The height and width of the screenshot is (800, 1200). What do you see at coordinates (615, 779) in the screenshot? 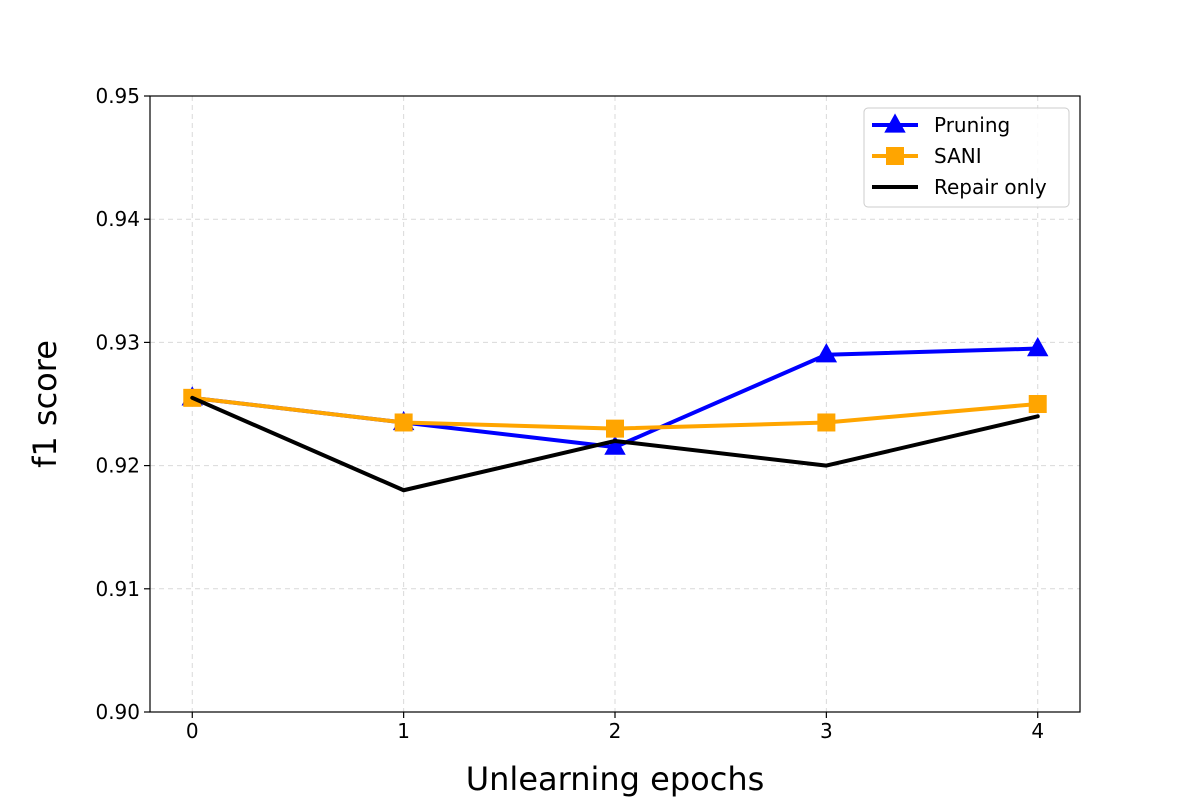
I see `x-axis-title: Unlearning epochs` at bounding box center [615, 779].